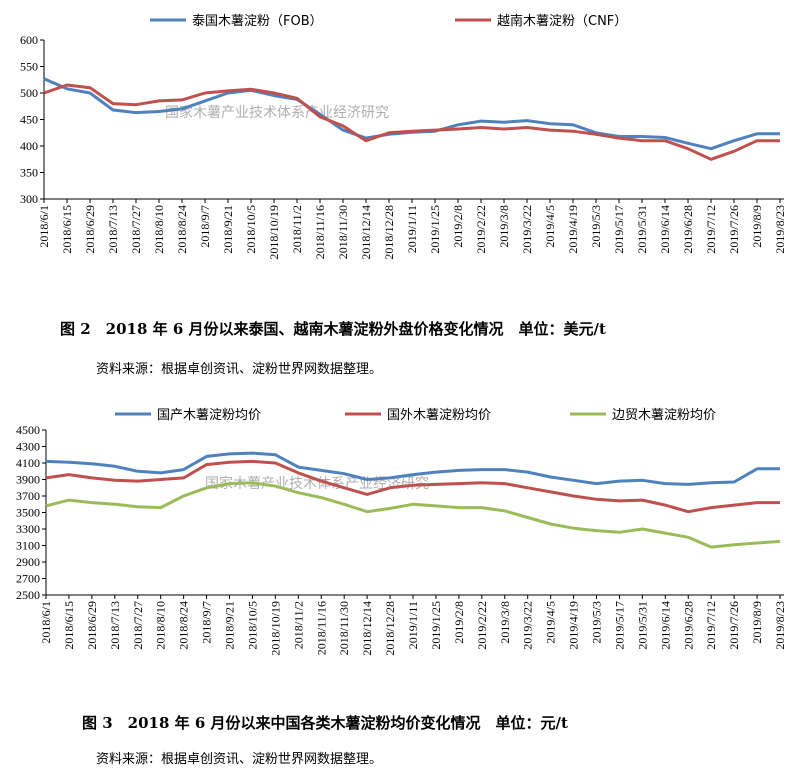 The image size is (795, 779). I want to click on c1-x-tick-label: 2018/8/10, so click(159, 229).